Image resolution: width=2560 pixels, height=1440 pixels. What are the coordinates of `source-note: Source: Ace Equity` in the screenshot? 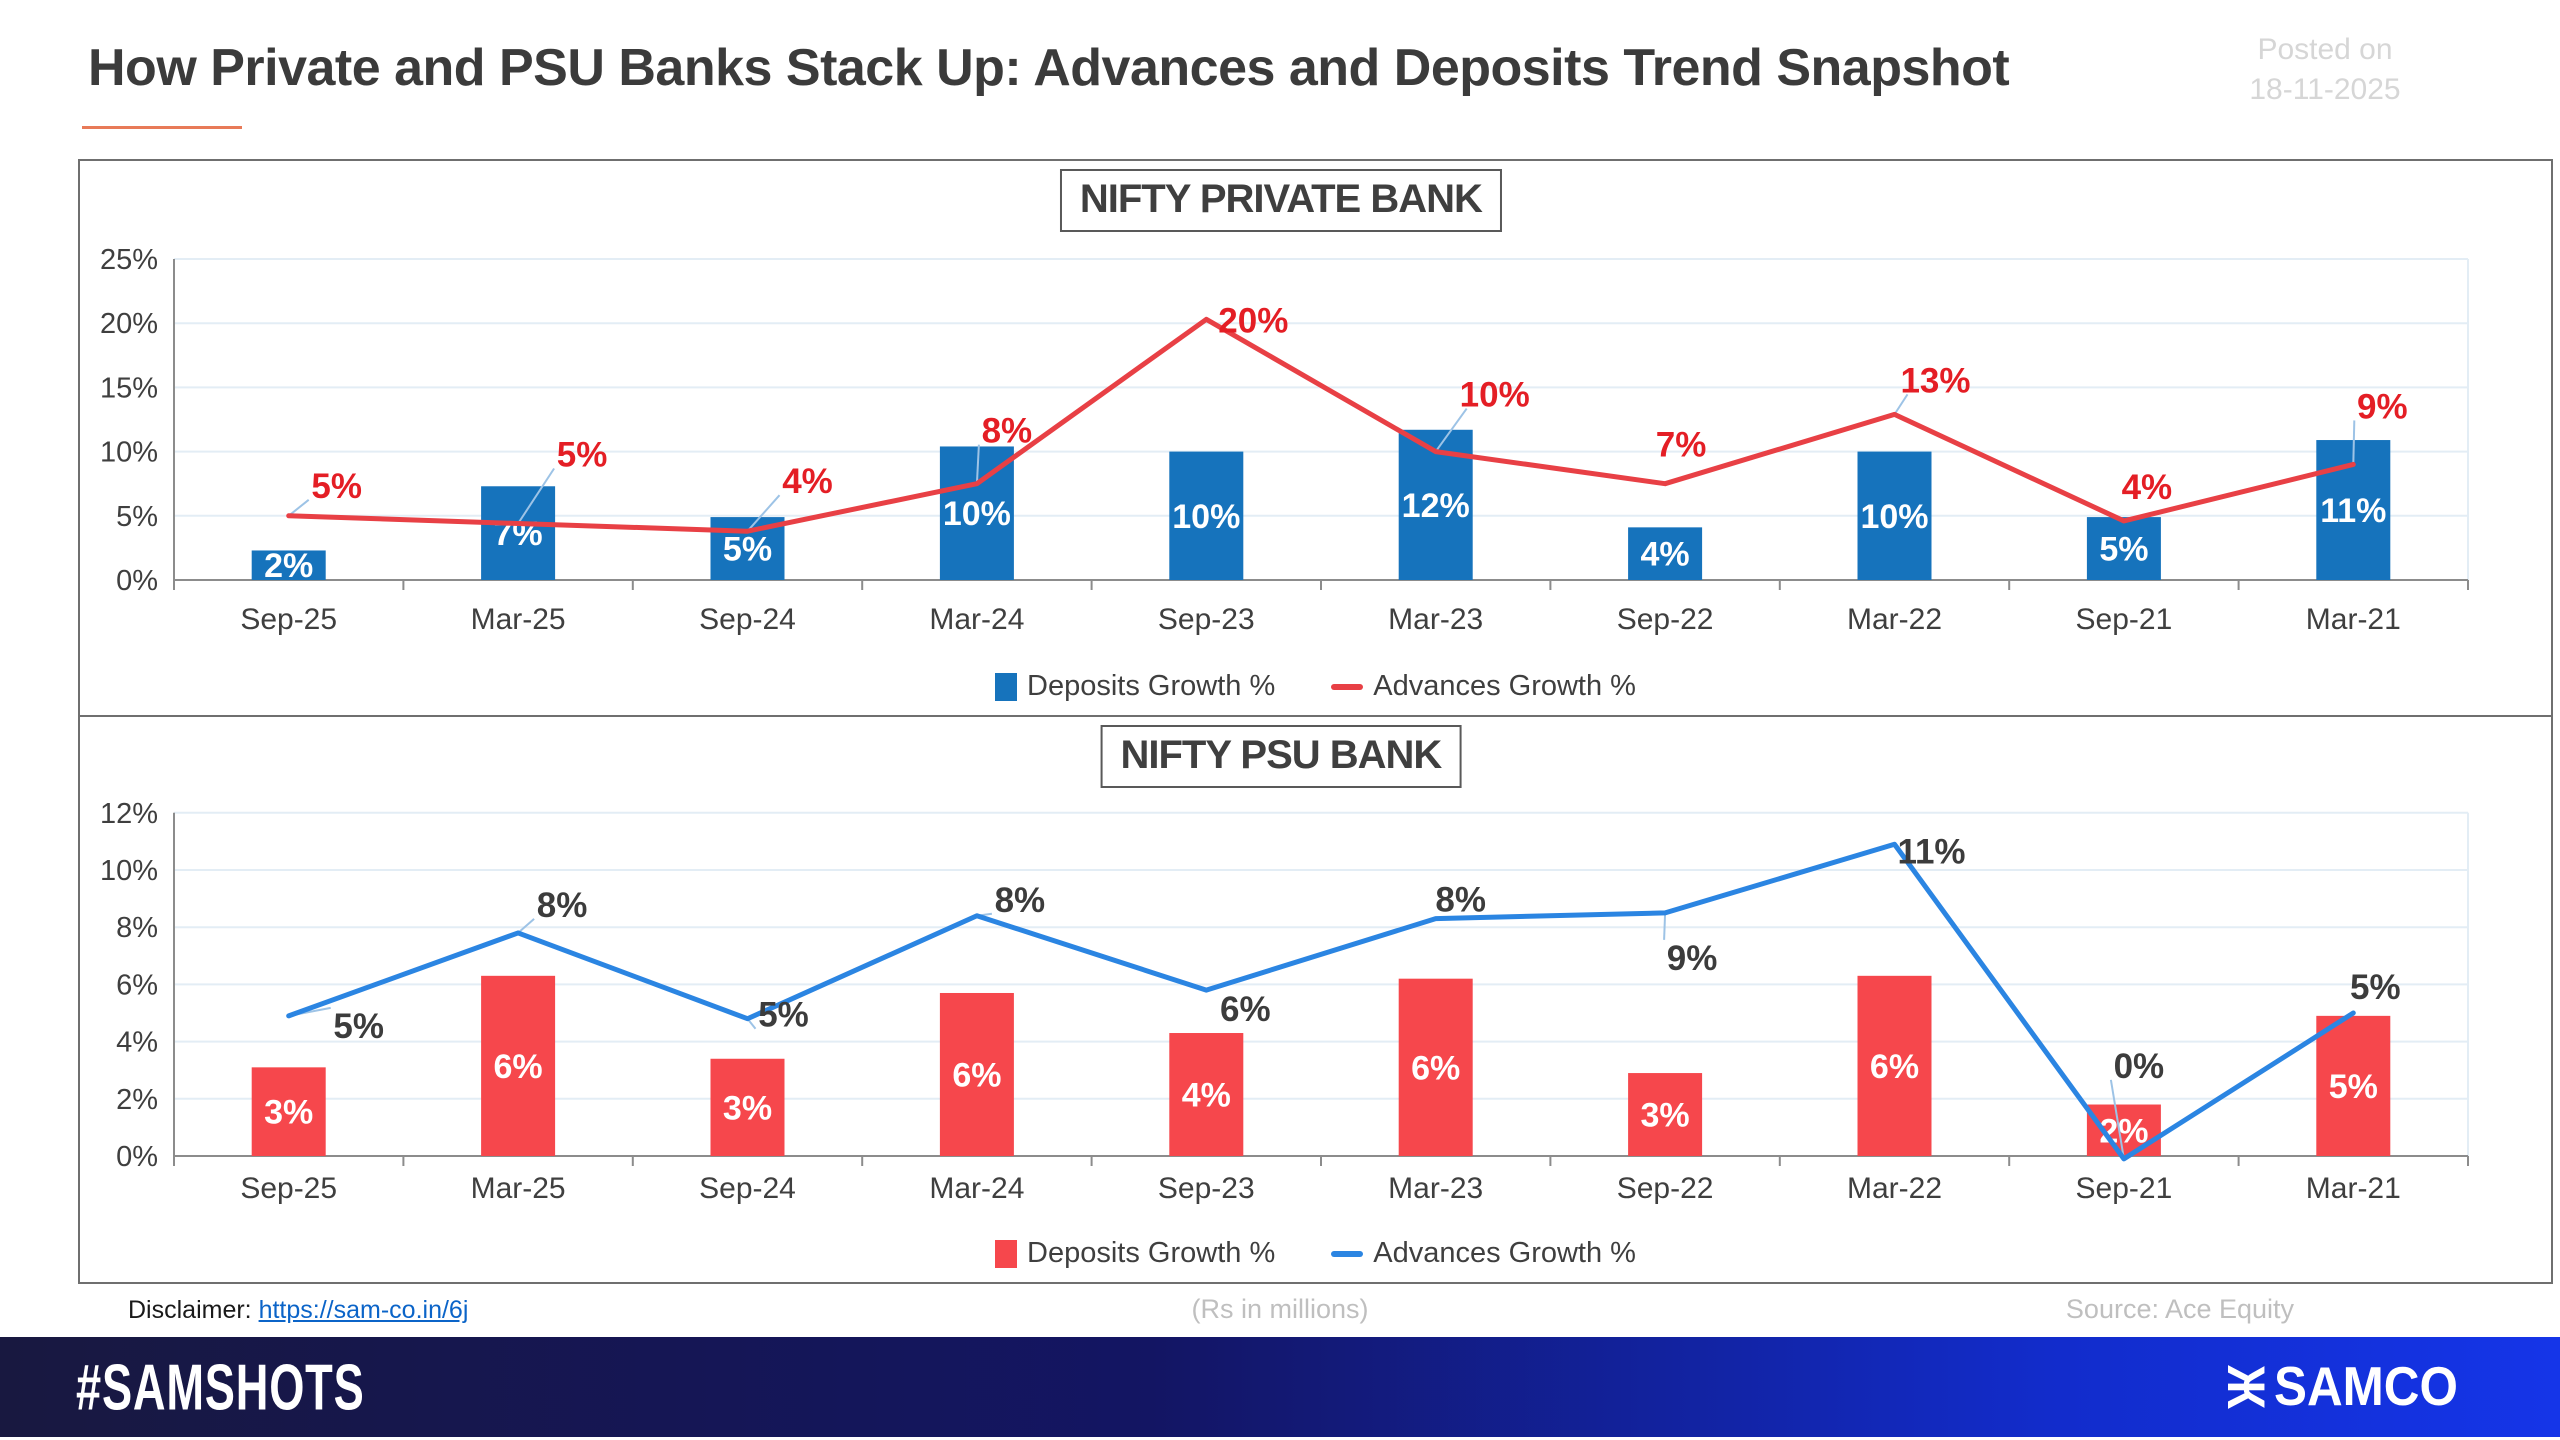 It's located at (2180, 1309).